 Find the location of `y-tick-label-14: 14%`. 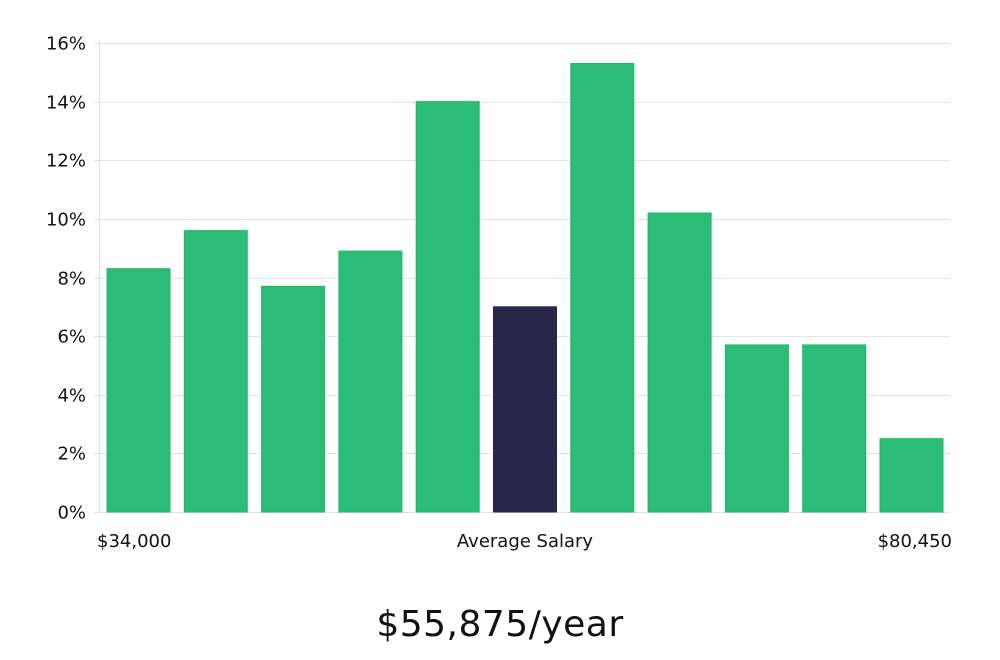

y-tick-label-14: 14% is located at coordinates (66, 103).